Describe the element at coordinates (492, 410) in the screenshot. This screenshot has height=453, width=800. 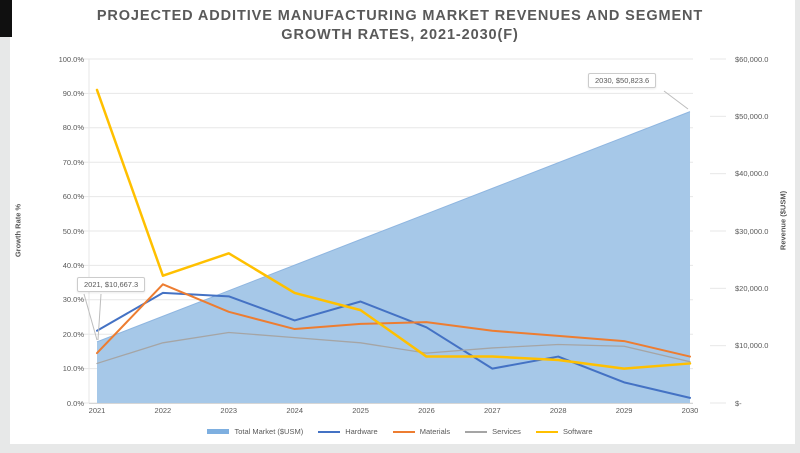
I see `x-axis-tick: 2027` at that location.